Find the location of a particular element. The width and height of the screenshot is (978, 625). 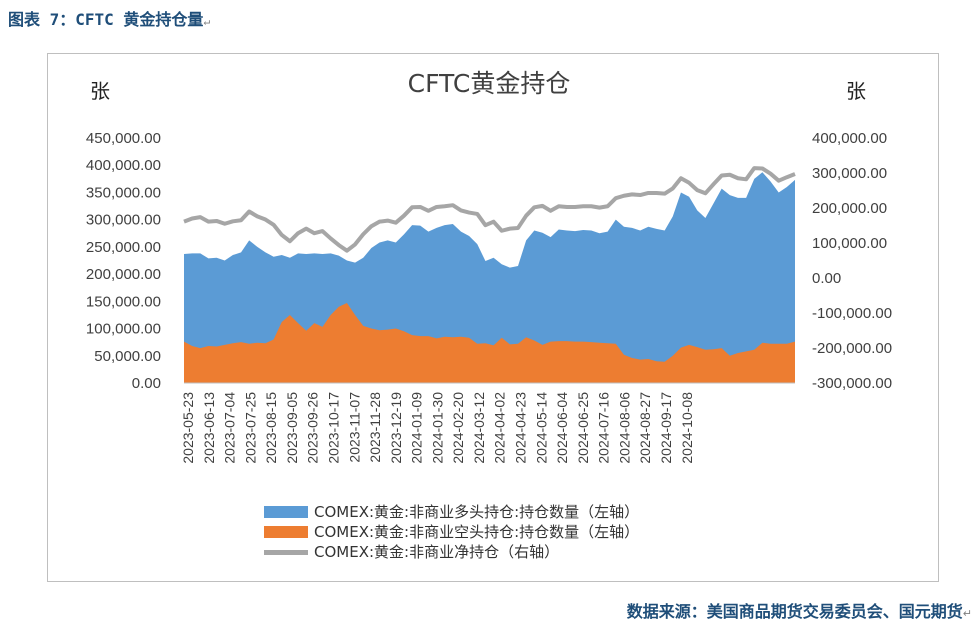

x-tick-label: 2023-11-07 is located at coordinates (354, 427).